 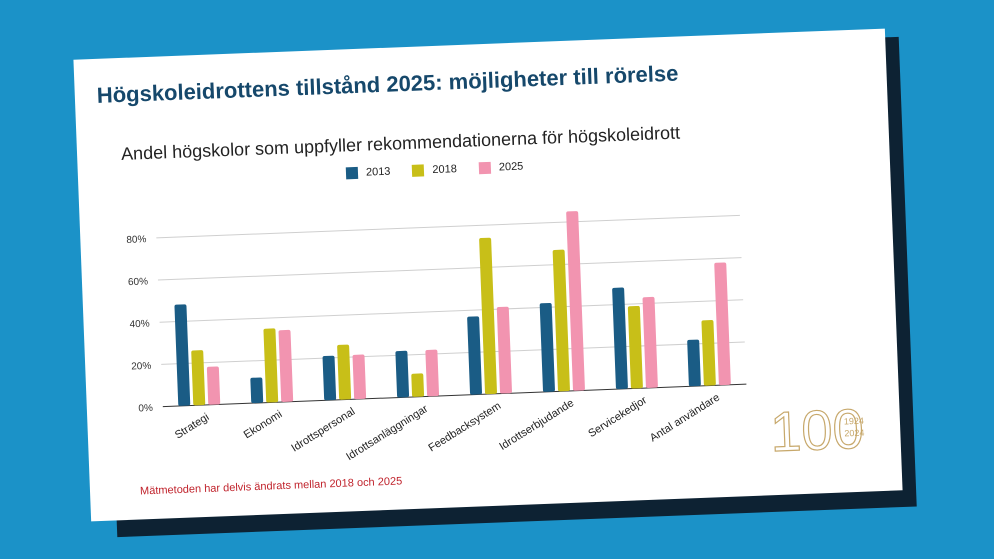 I want to click on chart-legend: 2013 2018 2025, so click(x=434, y=170).